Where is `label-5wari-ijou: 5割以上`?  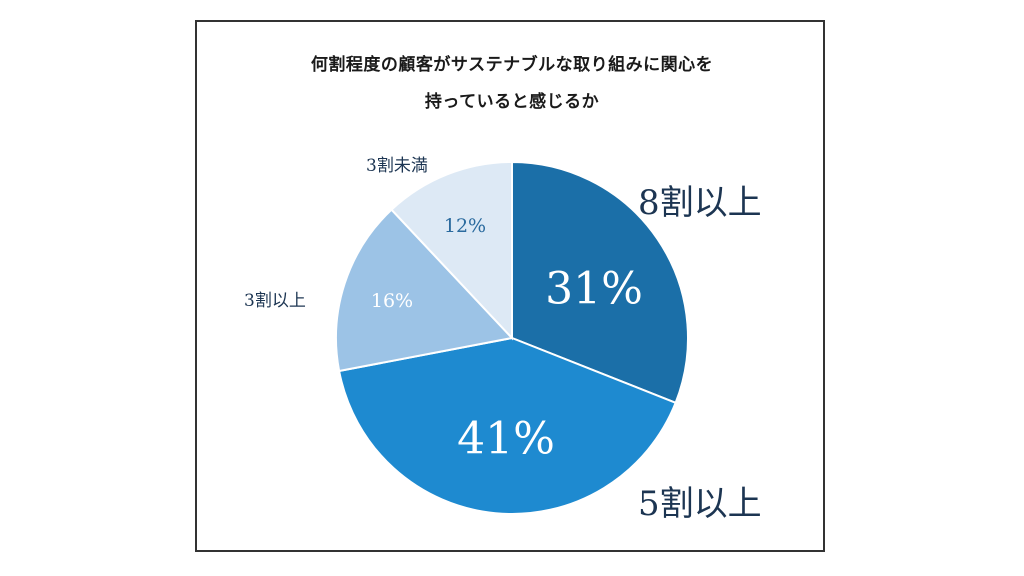 label-5wari-ijou: 5割以上 is located at coordinates (700, 504).